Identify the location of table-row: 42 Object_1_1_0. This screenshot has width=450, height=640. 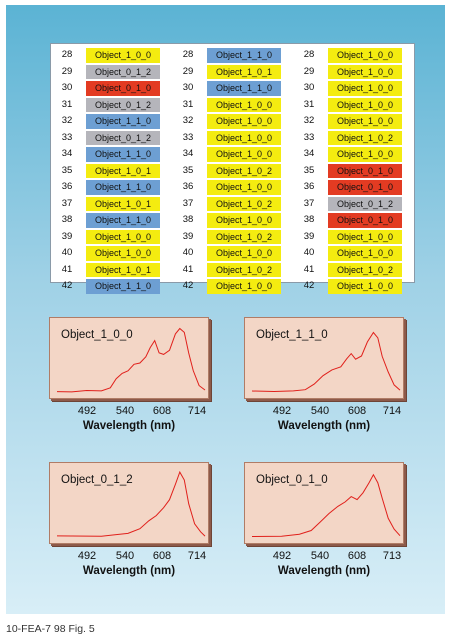
(111, 286).